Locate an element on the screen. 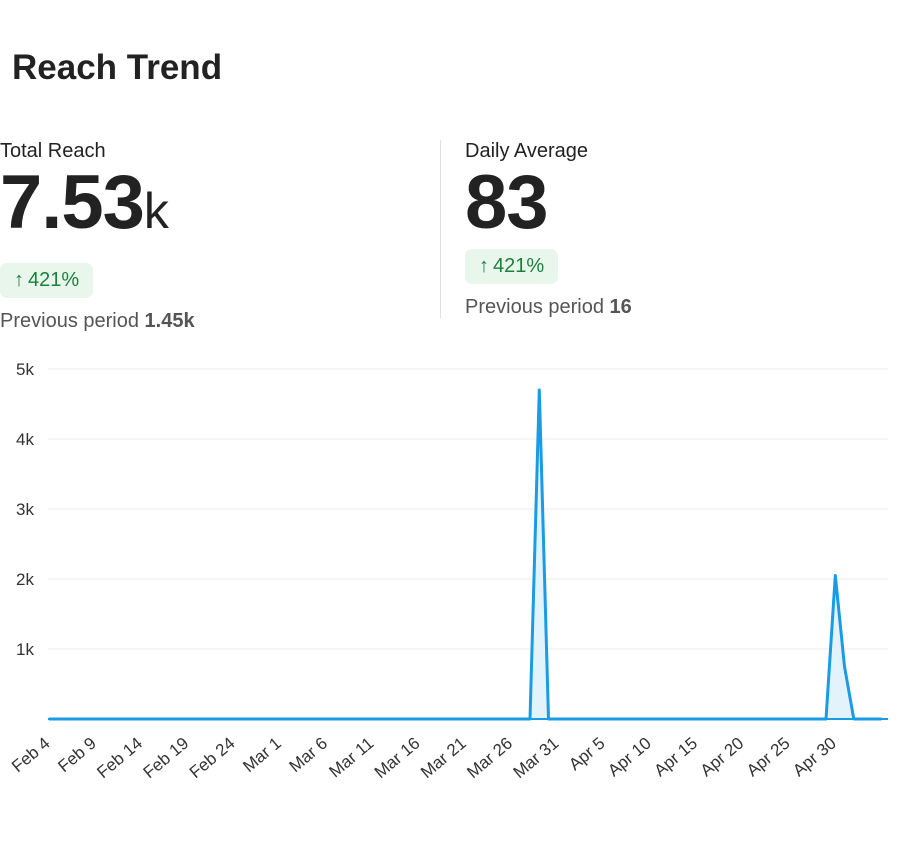  x-tick-label: Feb 19 is located at coordinates (166, 758).